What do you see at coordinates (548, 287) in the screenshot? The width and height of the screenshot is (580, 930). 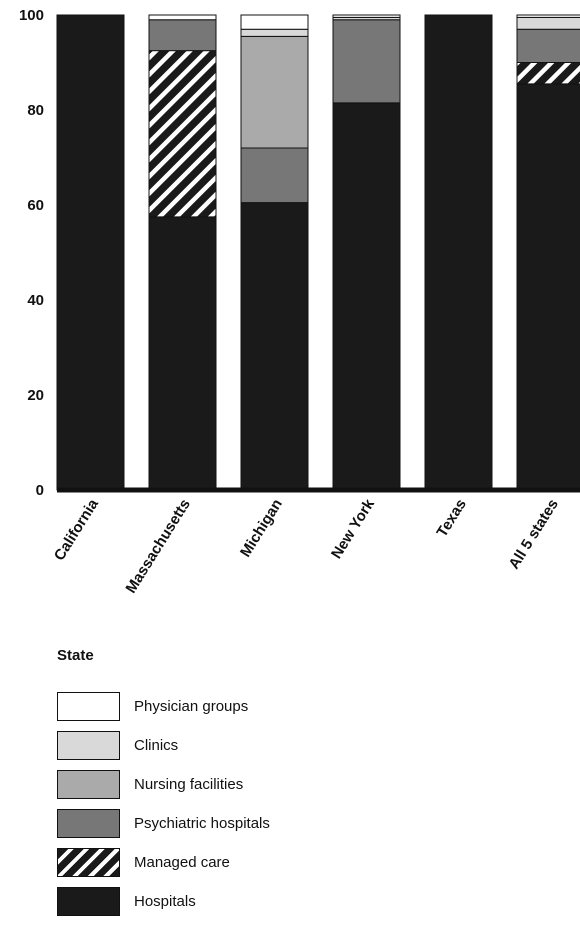 I see `bar-segment-all-5-states-hospitals` at bounding box center [548, 287].